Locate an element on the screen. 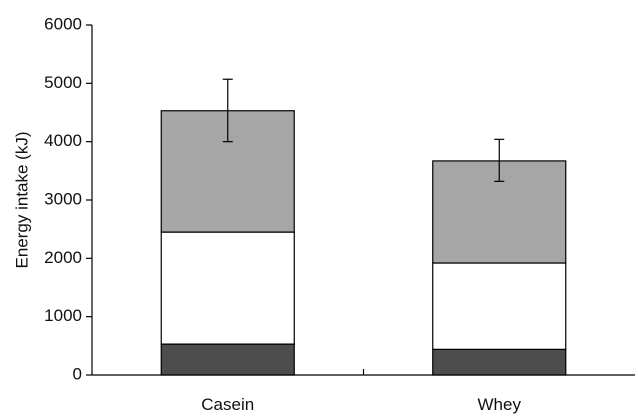  category-labels: Casein Whey is located at coordinates (361, 404).